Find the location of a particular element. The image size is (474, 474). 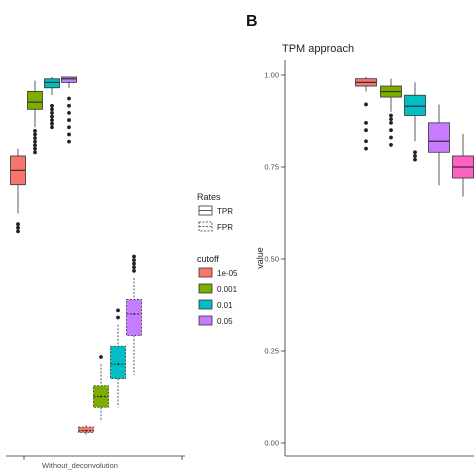

panel-b-box-tpr-0.01 is located at coordinates (415, 122).